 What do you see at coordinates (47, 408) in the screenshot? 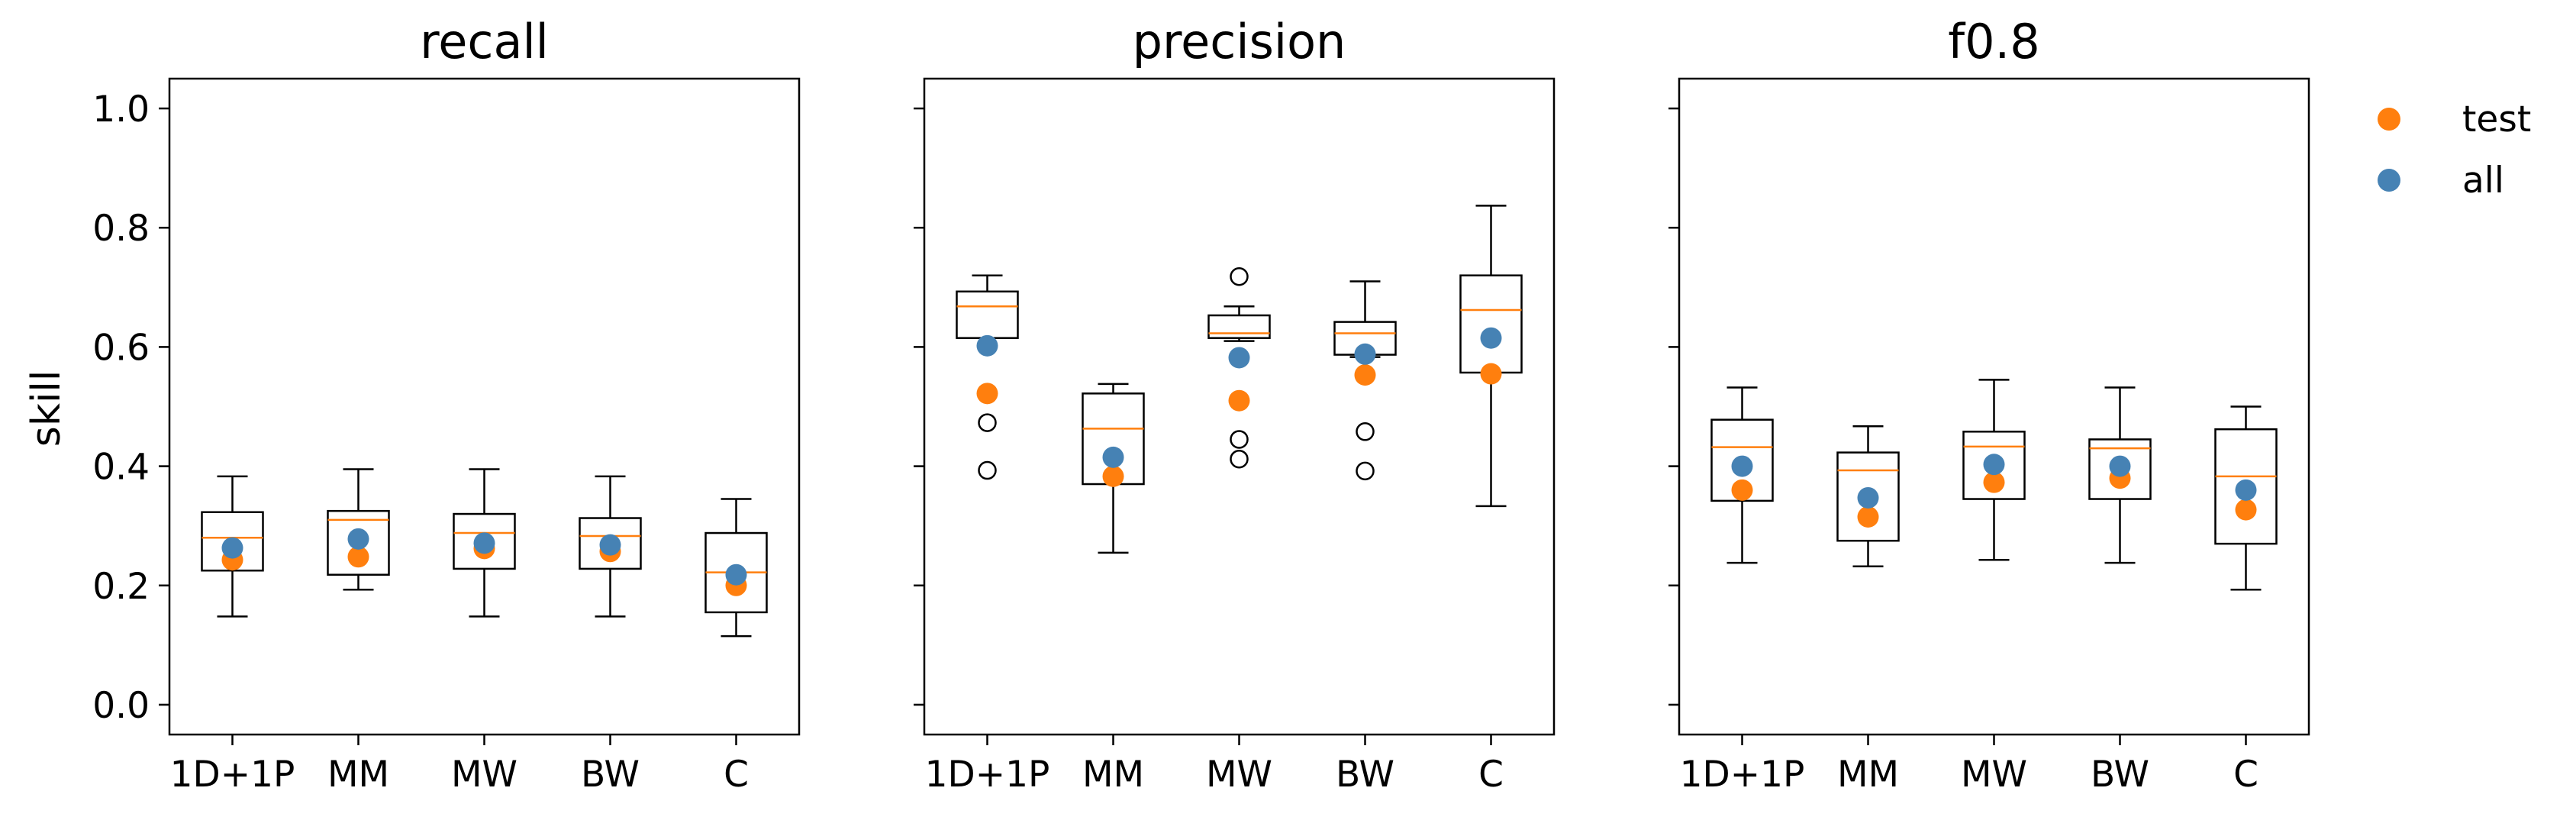
I see `y-axis-label: skill` at bounding box center [47, 408].